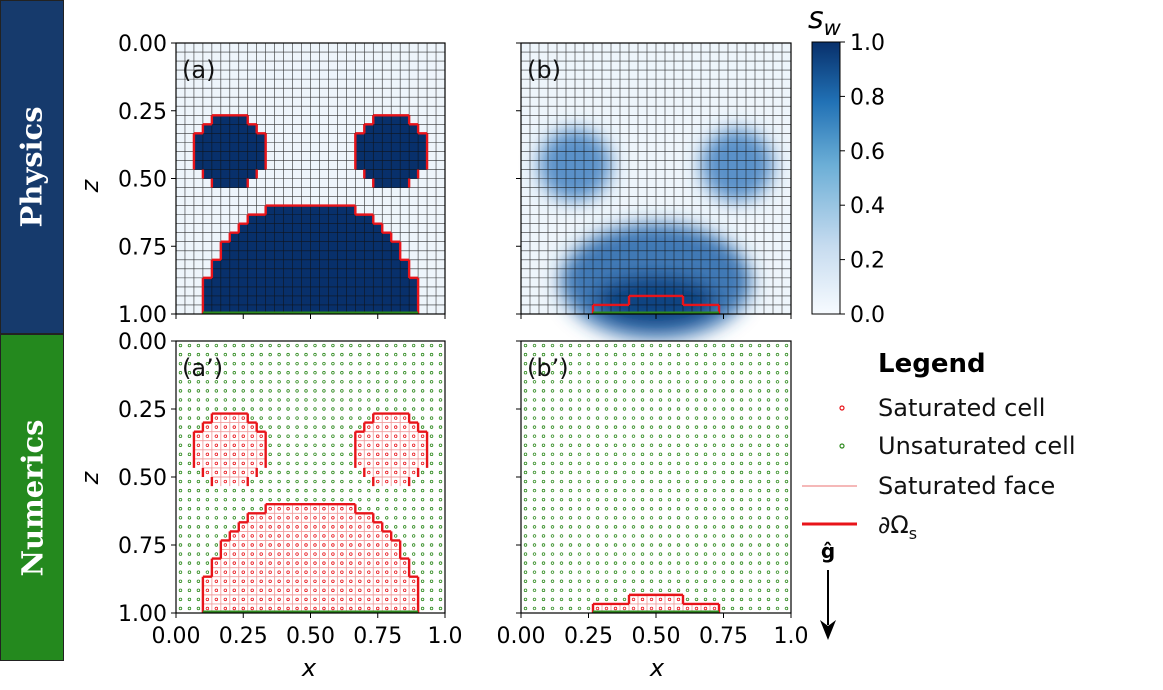  I want to click on legend-saturated-cell: Saturated cell, so click(961, 408).